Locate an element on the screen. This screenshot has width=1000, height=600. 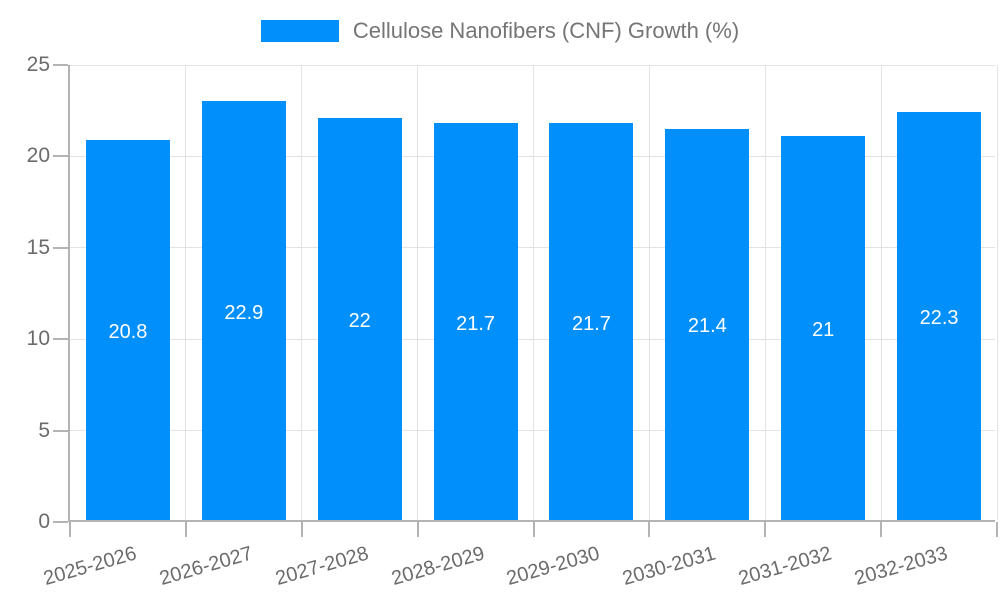
bar-value-label: 22 is located at coordinates (359, 320).